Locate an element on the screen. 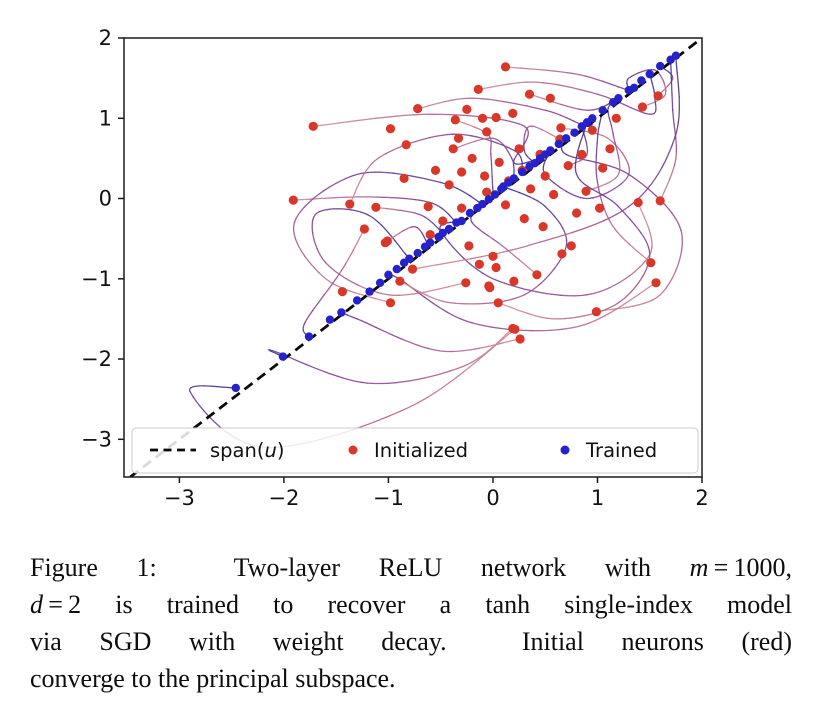 This screenshot has height=702, width=818. y-tick-label: 2 is located at coordinates (105, 38).